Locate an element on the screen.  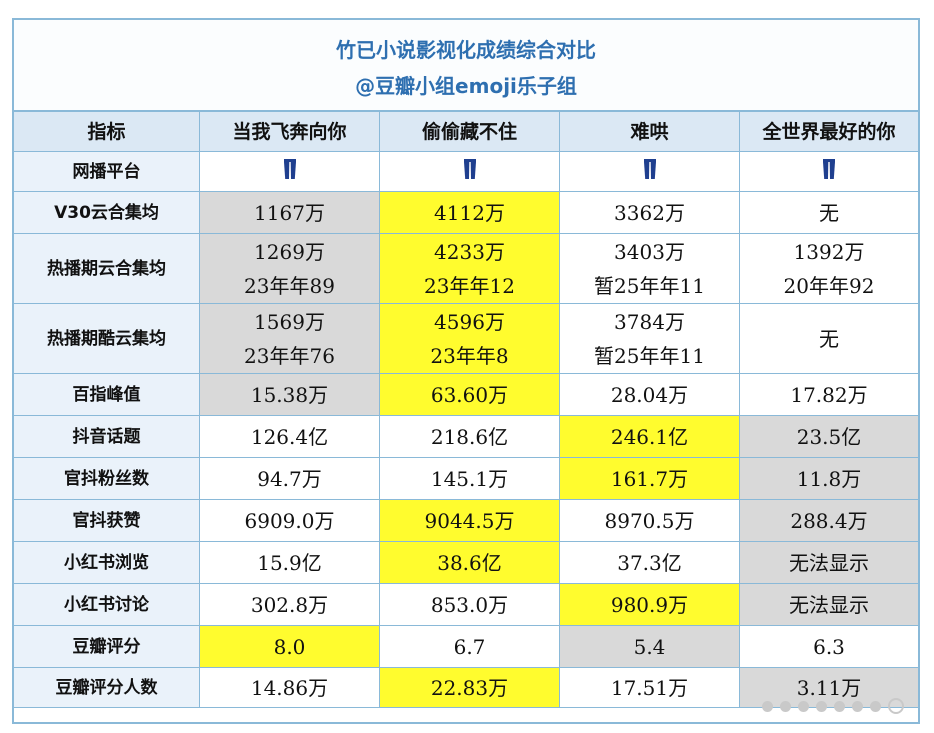
cell-value: 63.60万 is located at coordinates (469, 394).